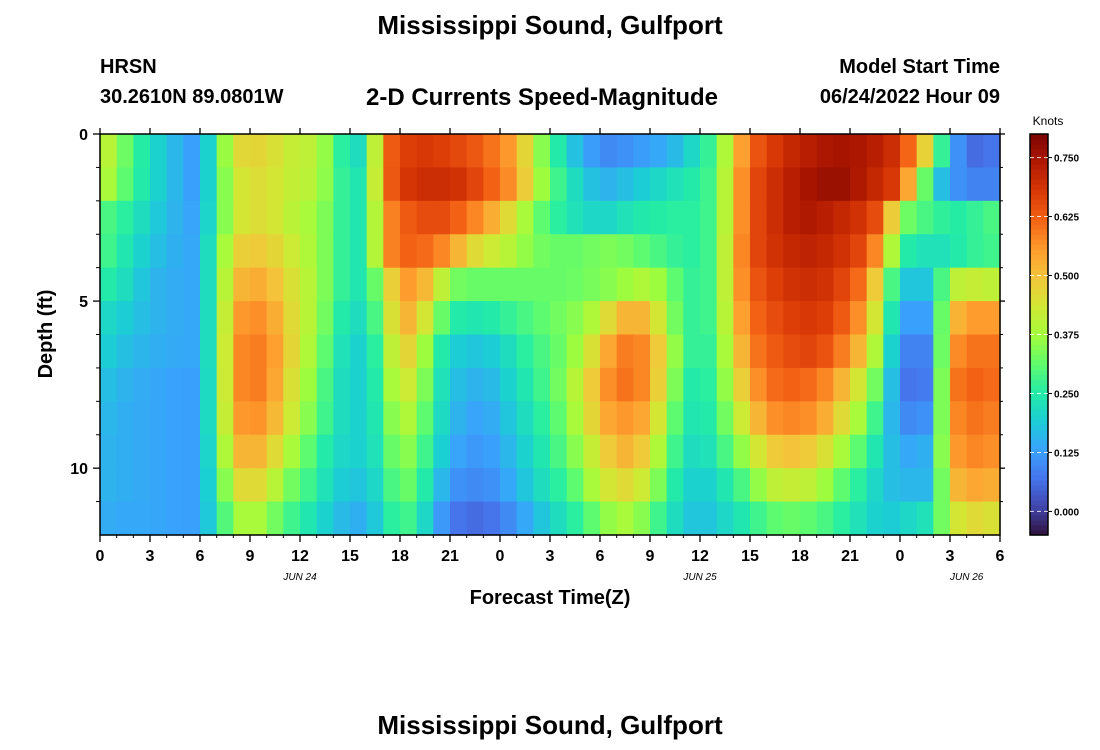 The height and width of the screenshot is (750, 1100). What do you see at coordinates (550, 598) in the screenshot?
I see `x-axis-label: Forecast Time(Z)` at bounding box center [550, 598].